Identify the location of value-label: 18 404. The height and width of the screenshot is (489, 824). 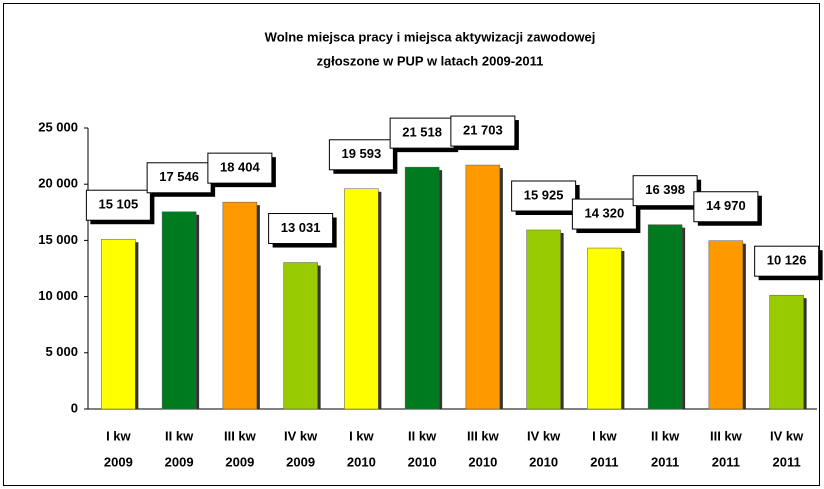
(240, 167).